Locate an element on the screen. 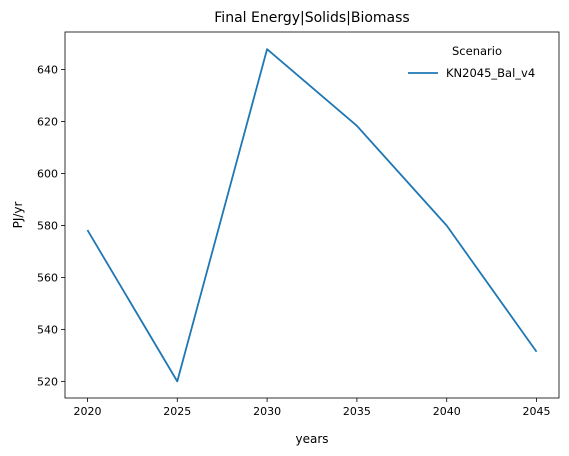  x-tick-label: 2020 is located at coordinates (87, 411).